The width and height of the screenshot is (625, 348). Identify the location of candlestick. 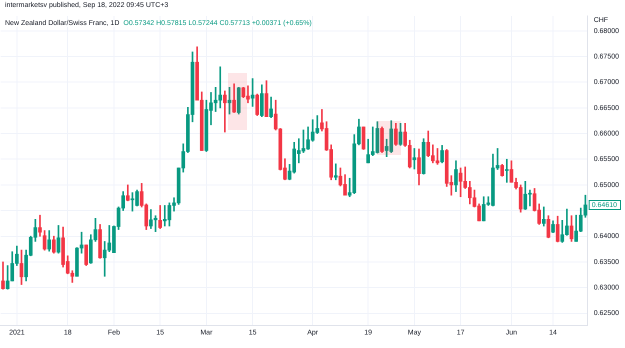
(230, 100).